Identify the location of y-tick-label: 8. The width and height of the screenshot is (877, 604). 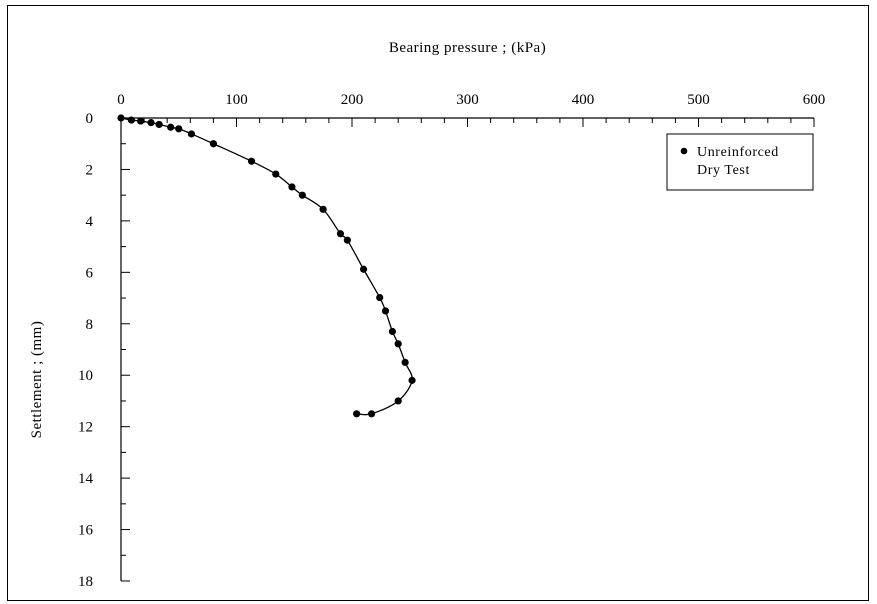
(90, 325).